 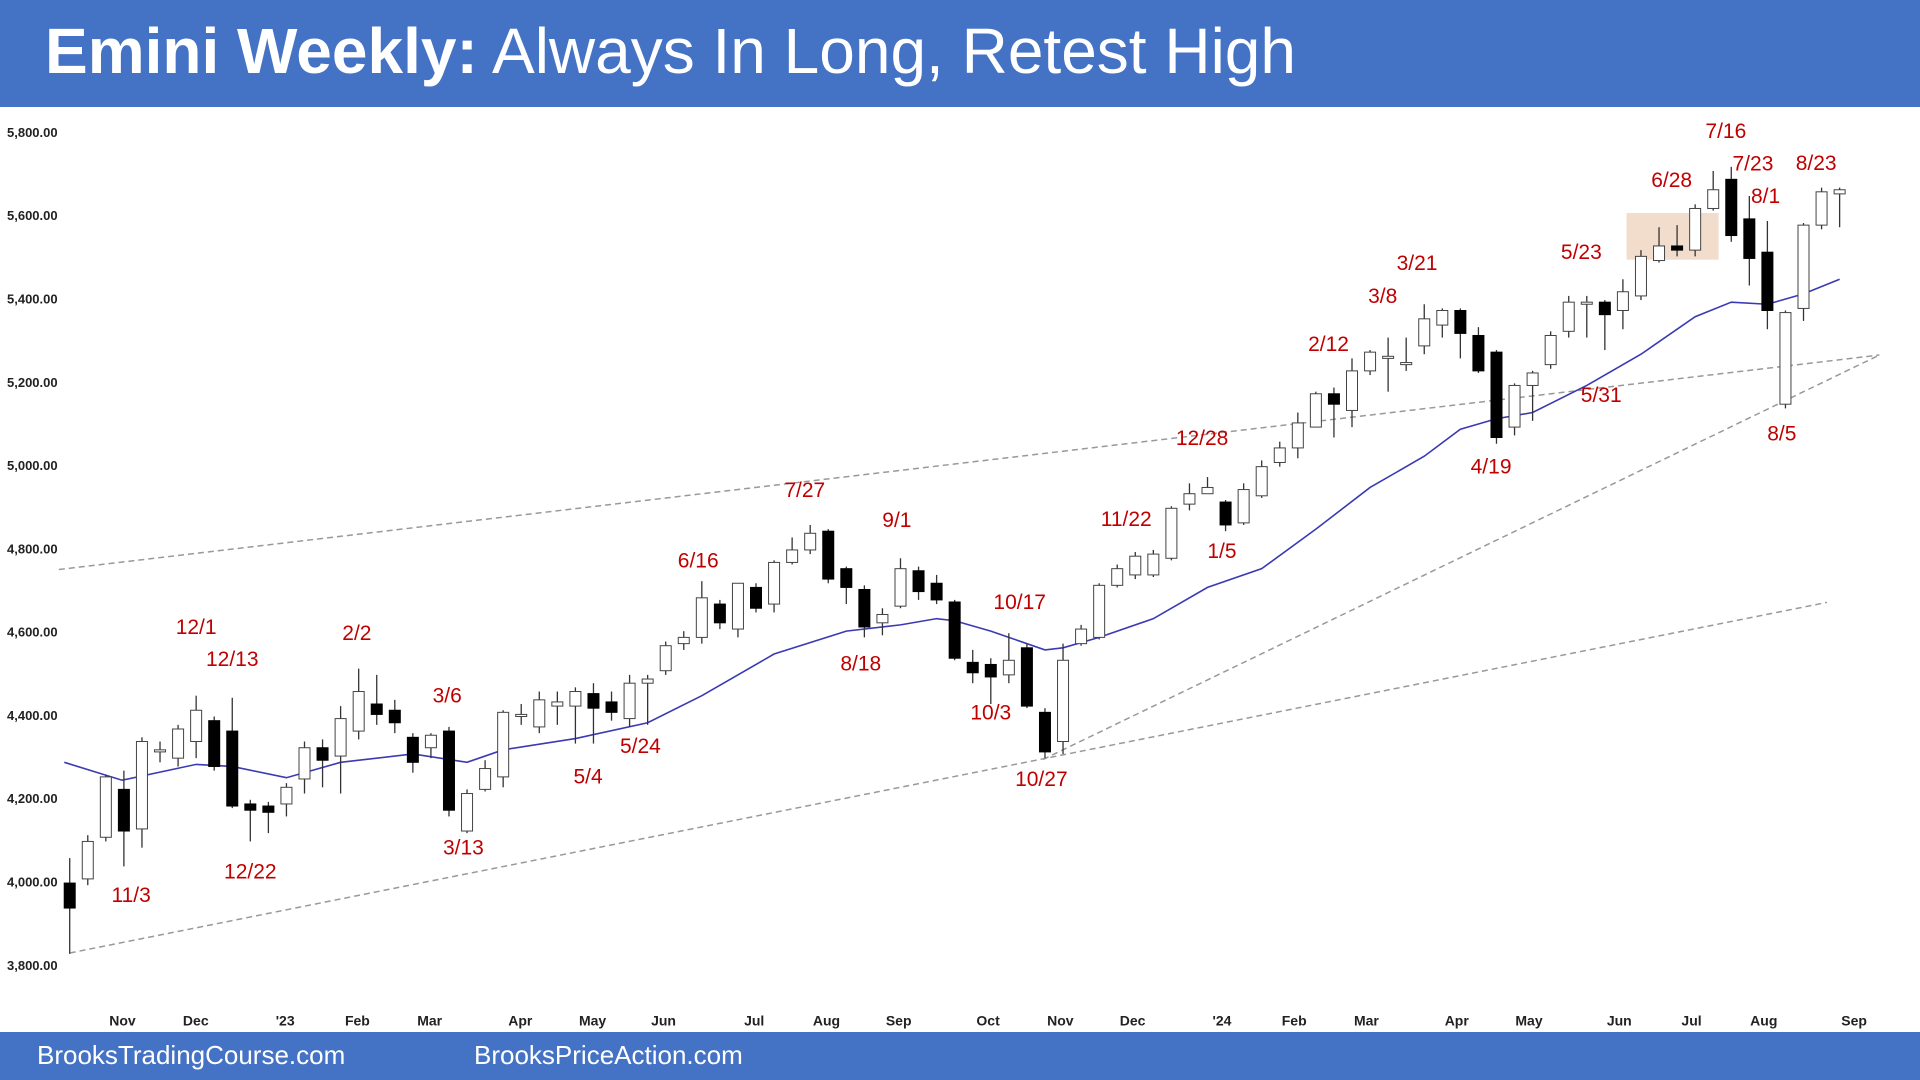 I want to click on annotation: 8/5, so click(x=1781, y=434).